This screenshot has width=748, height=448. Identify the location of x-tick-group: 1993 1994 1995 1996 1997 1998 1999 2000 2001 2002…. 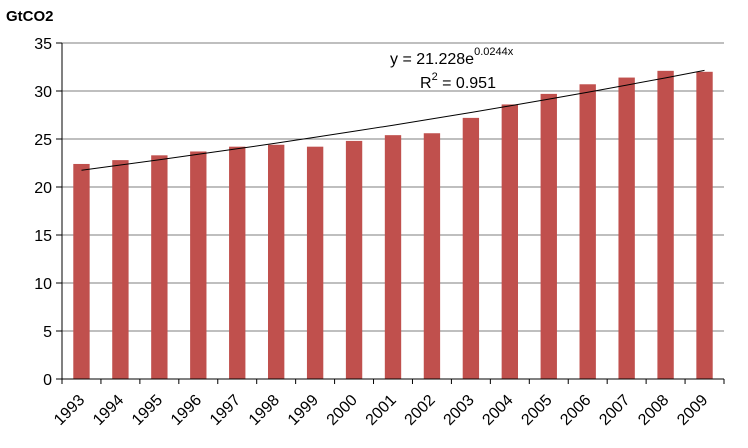
(388, 404).